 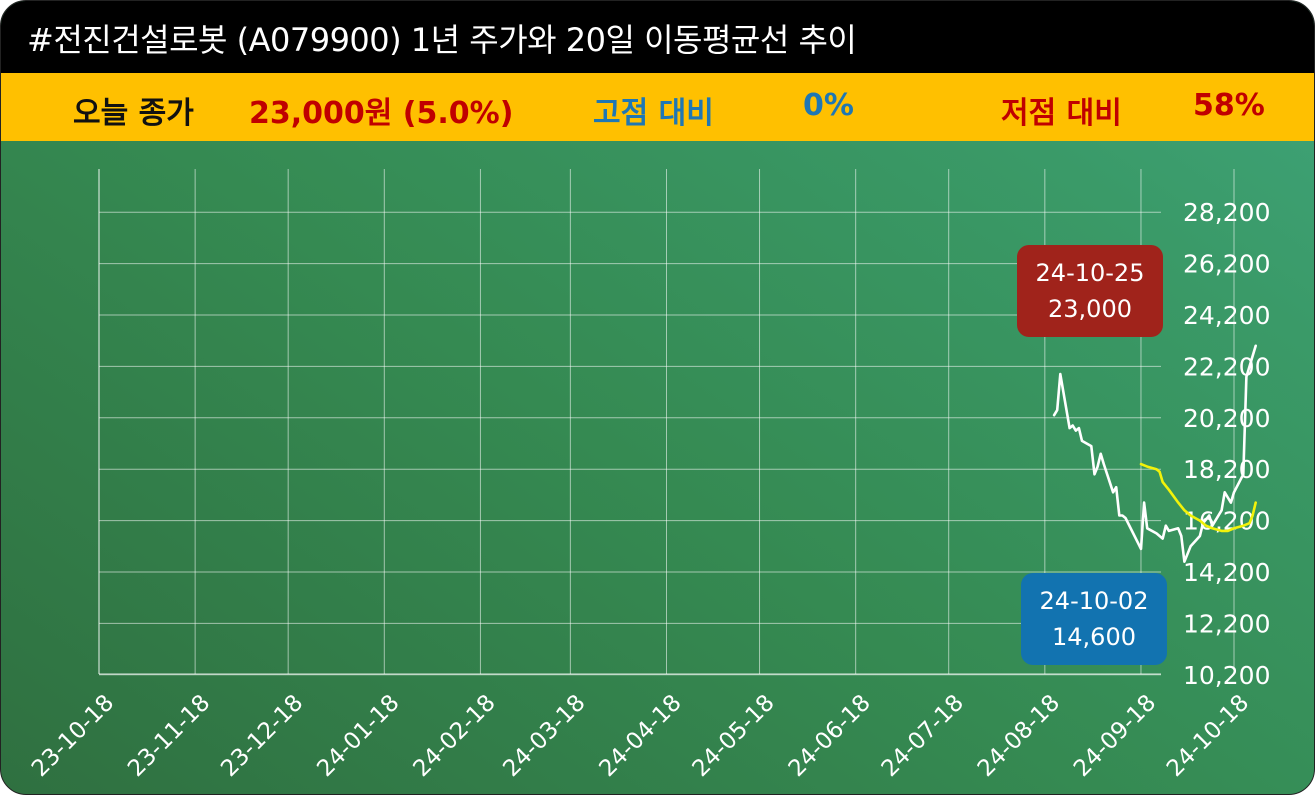 What do you see at coordinates (653, 113) in the screenshot?
I see `high-compare-label: 고점 대비` at bounding box center [653, 113].